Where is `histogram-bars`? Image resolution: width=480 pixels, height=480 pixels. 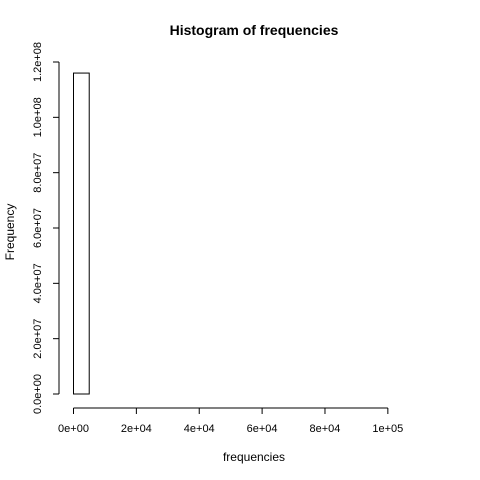
histogram-bars is located at coordinates (82, 233).